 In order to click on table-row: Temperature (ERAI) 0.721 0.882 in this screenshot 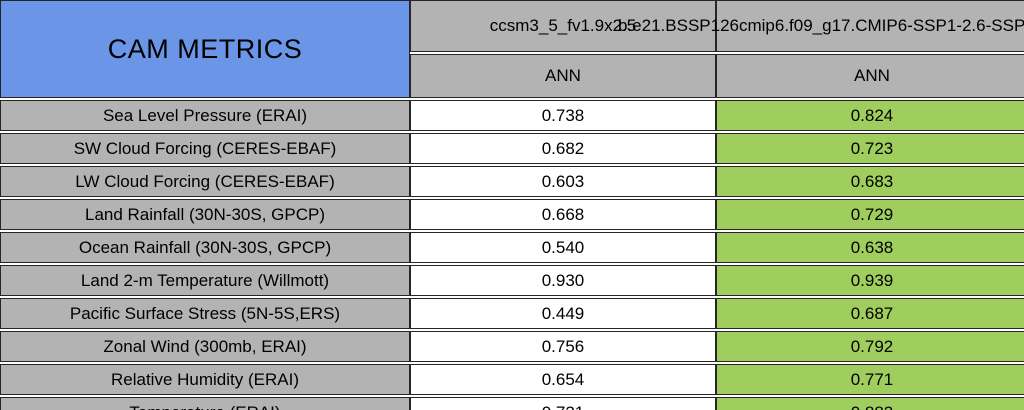, I will do `click(512, 403)`.